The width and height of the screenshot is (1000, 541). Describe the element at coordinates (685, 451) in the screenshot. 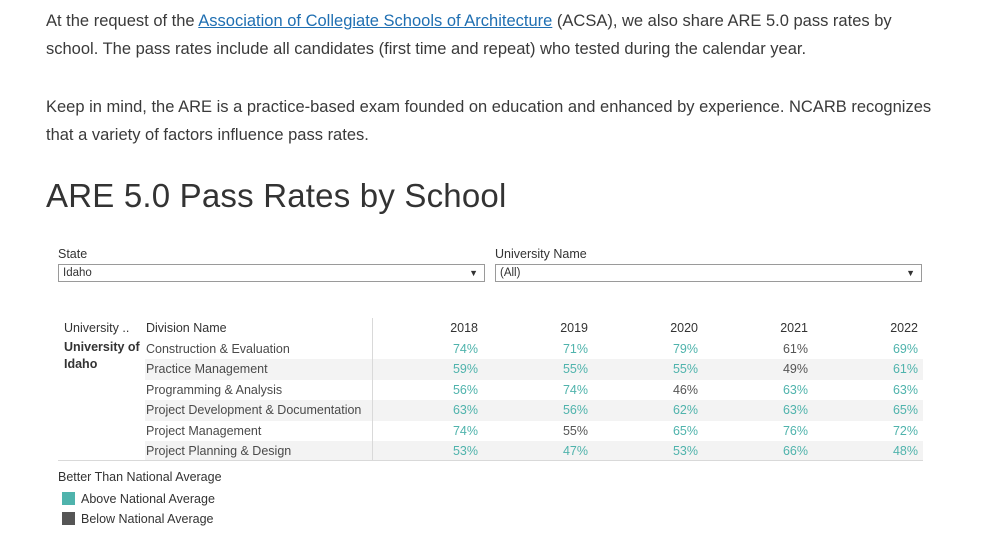

I see `pass-rate-cell-2020: 53%` at that location.